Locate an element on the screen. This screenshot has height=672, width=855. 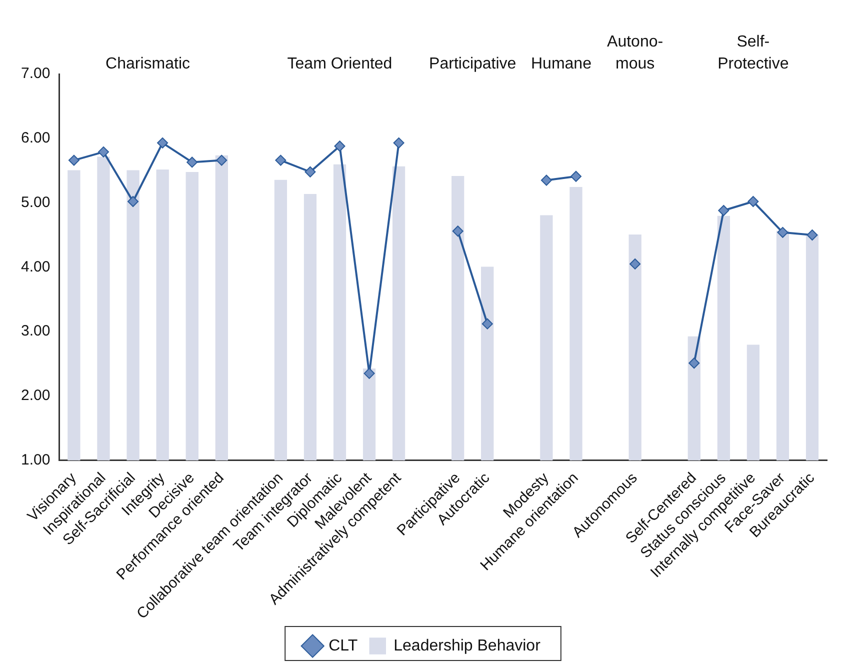
text: Autono- mous is located at coordinates (635, 52).